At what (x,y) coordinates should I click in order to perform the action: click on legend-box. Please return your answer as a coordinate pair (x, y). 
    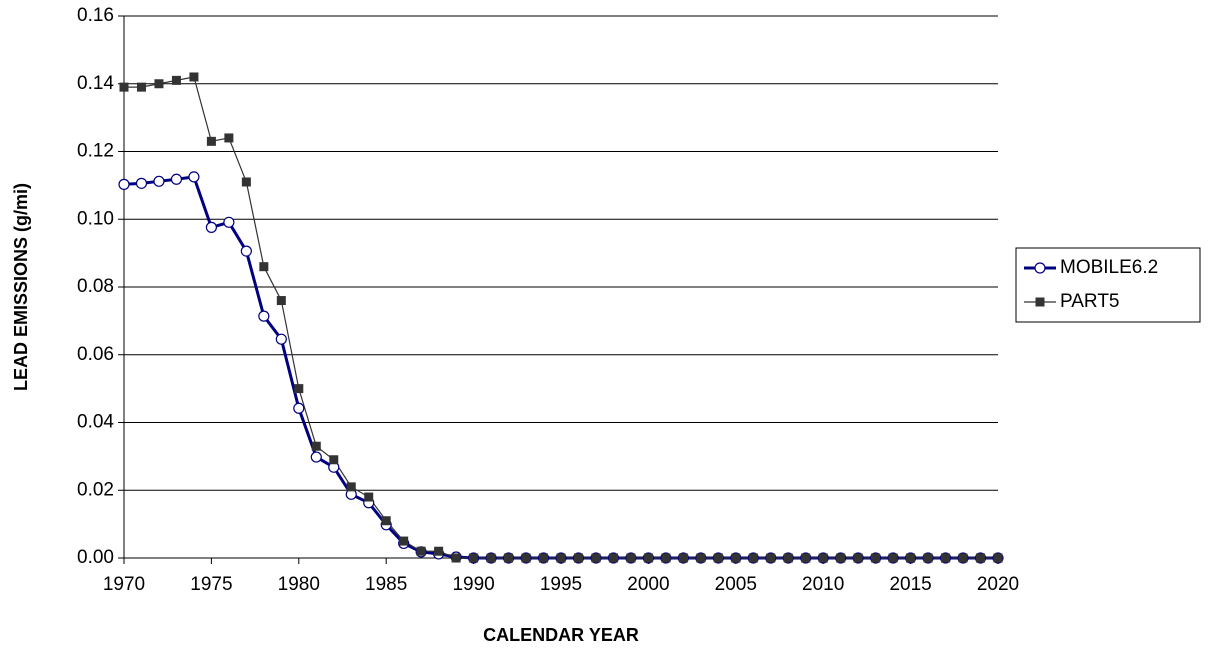
    Looking at the image, I should click on (1108, 285).